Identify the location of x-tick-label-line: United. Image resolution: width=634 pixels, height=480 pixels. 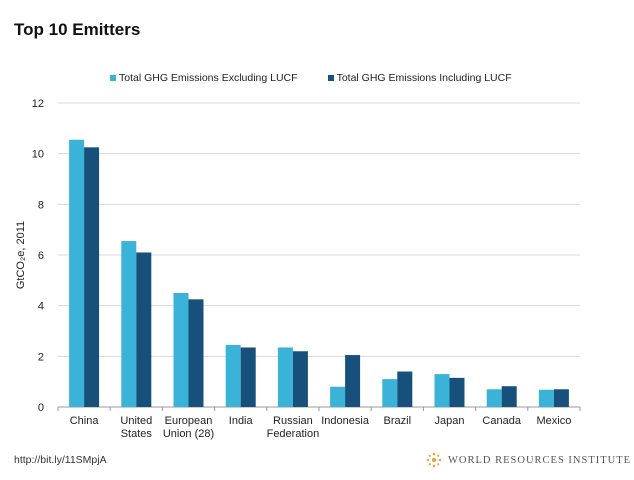
(136, 421).